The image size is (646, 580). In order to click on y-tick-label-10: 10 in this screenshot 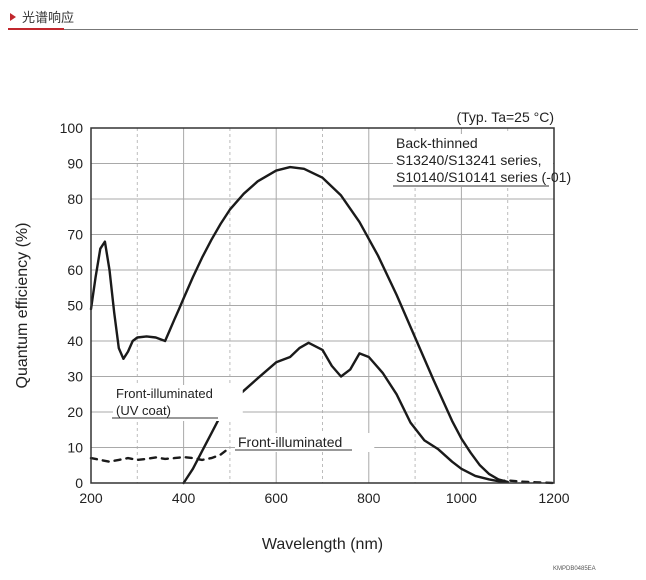, I will do `click(75, 448)`.